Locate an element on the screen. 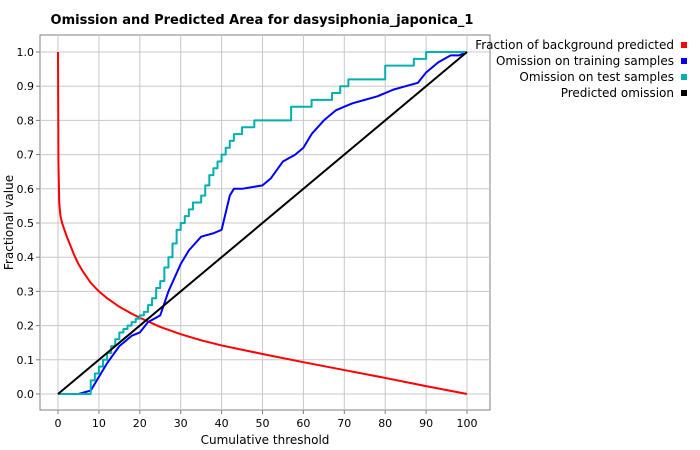 The image size is (700, 450). legend-label: Omission on test samples is located at coordinates (596, 77).